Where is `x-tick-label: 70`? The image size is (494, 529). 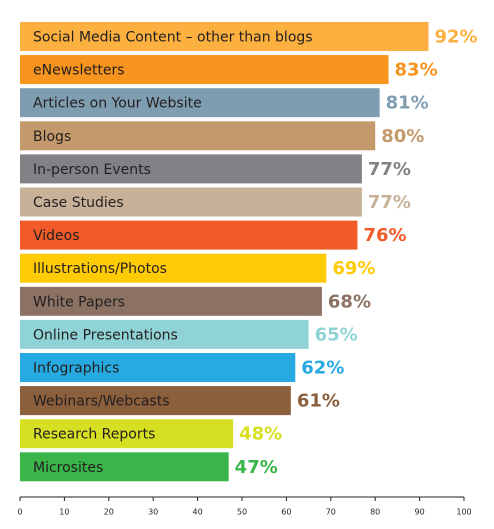
x-tick-label: 70 is located at coordinates (331, 512).